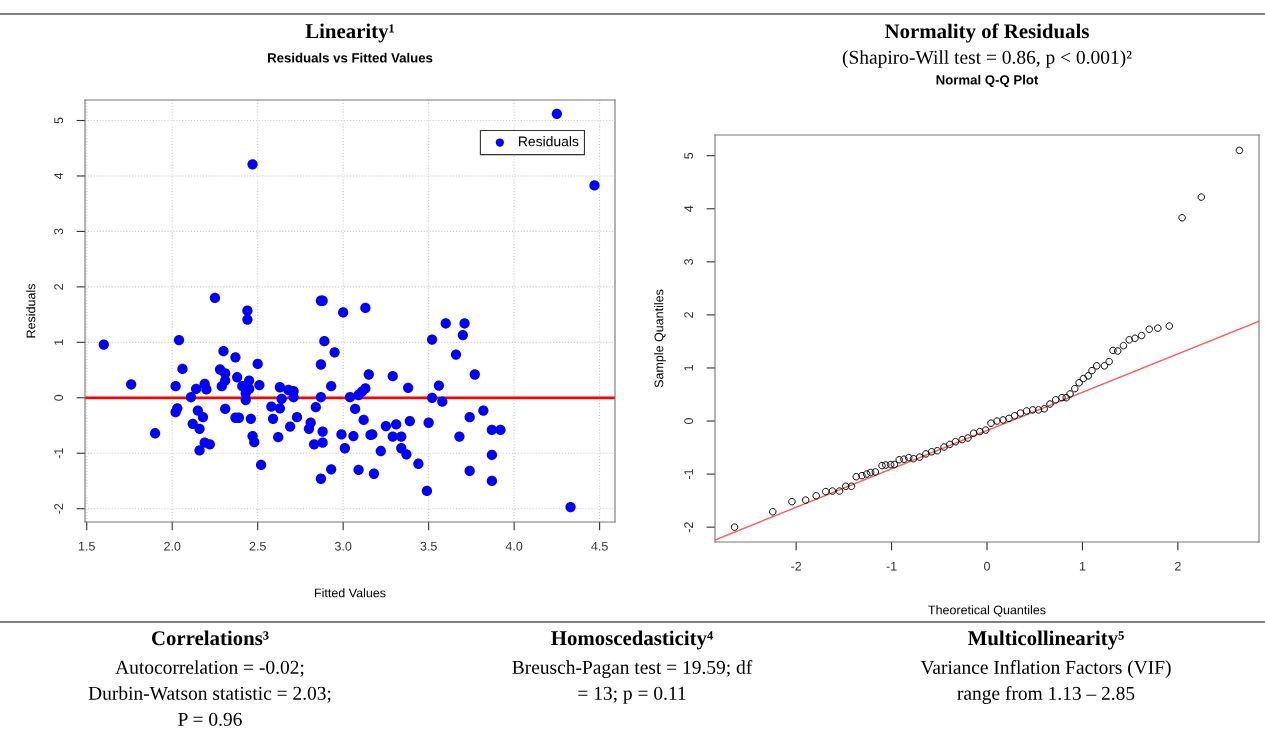 The image size is (1265, 752). What do you see at coordinates (987, 611) in the screenshot?
I see `x-axis-title: Theoretical Quantiles` at bounding box center [987, 611].